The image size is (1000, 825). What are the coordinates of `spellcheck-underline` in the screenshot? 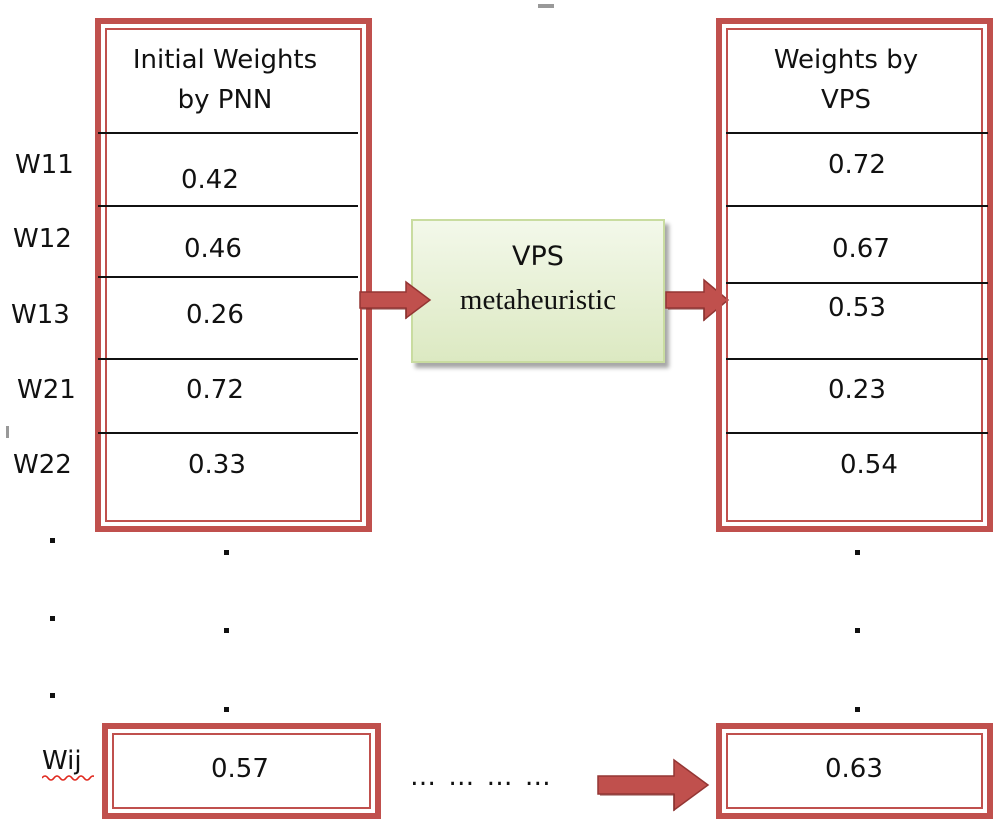 It's located at (68, 778).